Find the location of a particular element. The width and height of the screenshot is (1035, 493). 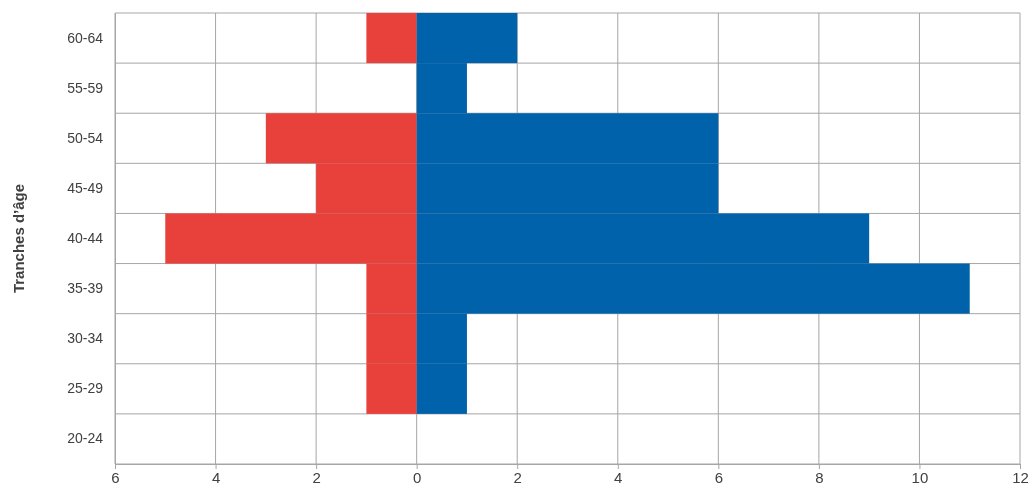

x-tick-label: 10 is located at coordinates (920, 477).